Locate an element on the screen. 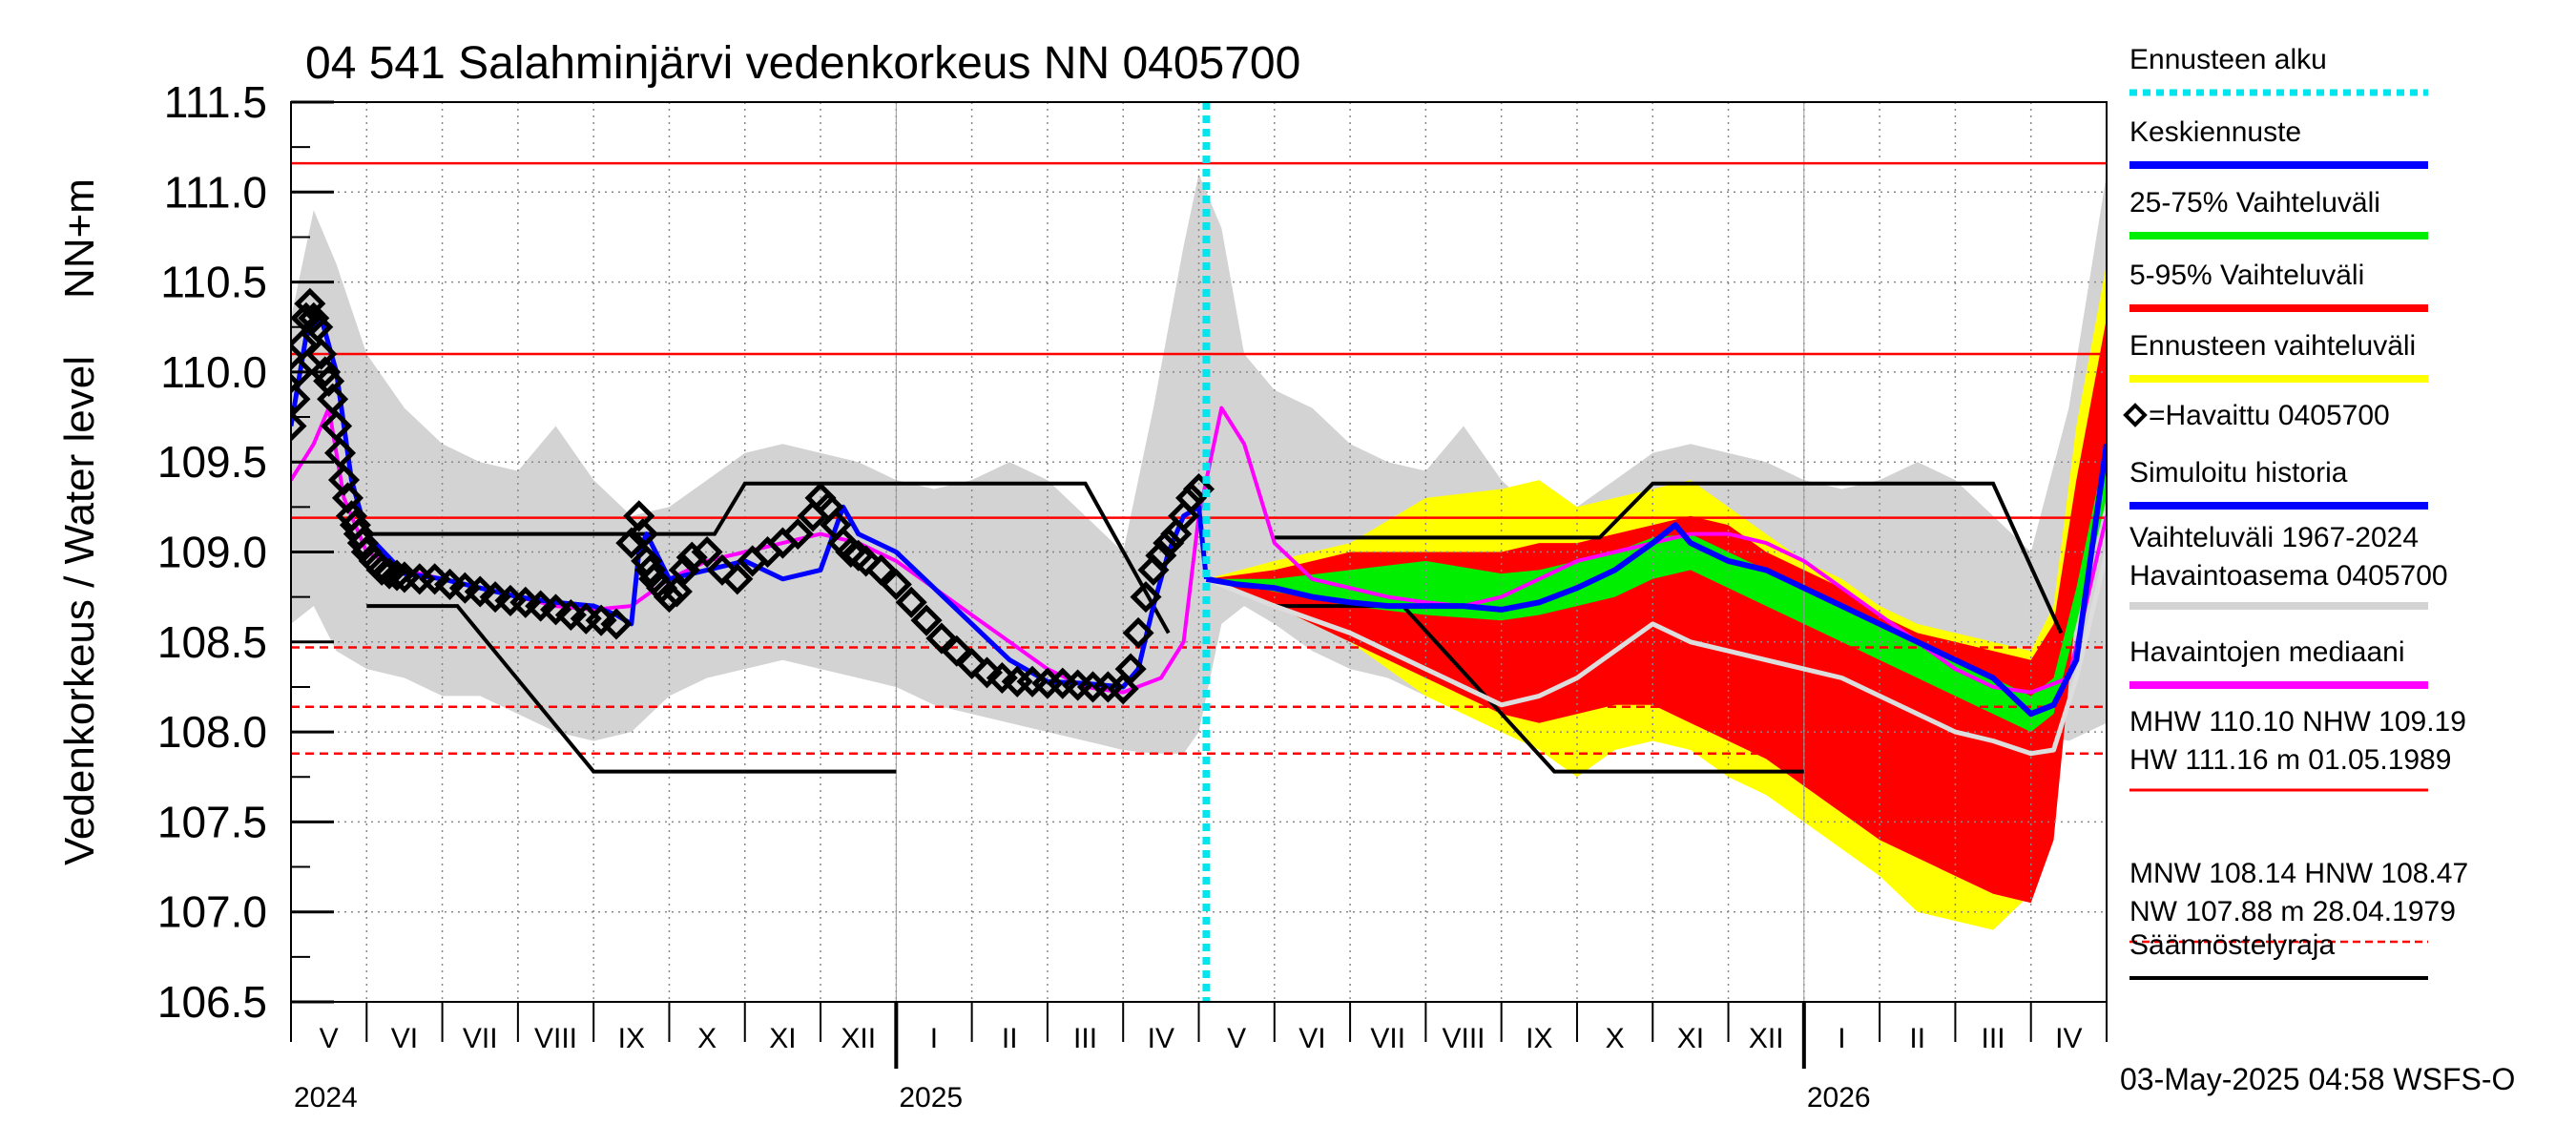 The image size is (2576, 1145). legend-marker is located at coordinates (2135, 415).